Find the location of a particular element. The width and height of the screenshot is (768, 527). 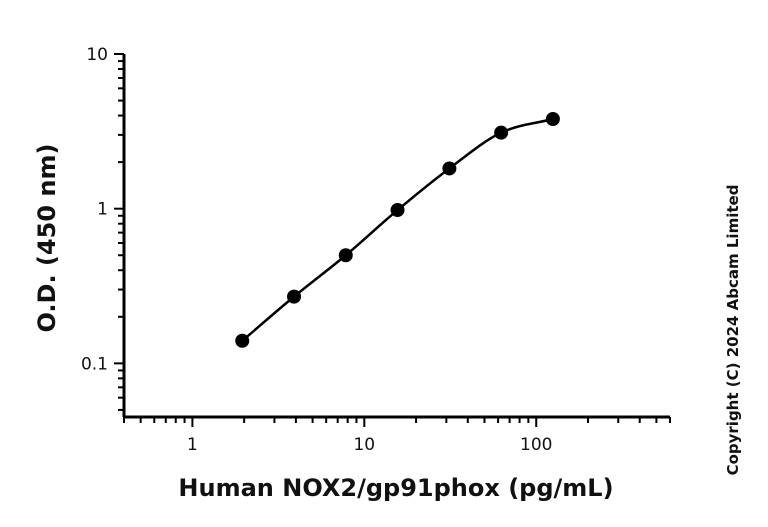

y-tick-label: 1 is located at coordinates (102, 210).